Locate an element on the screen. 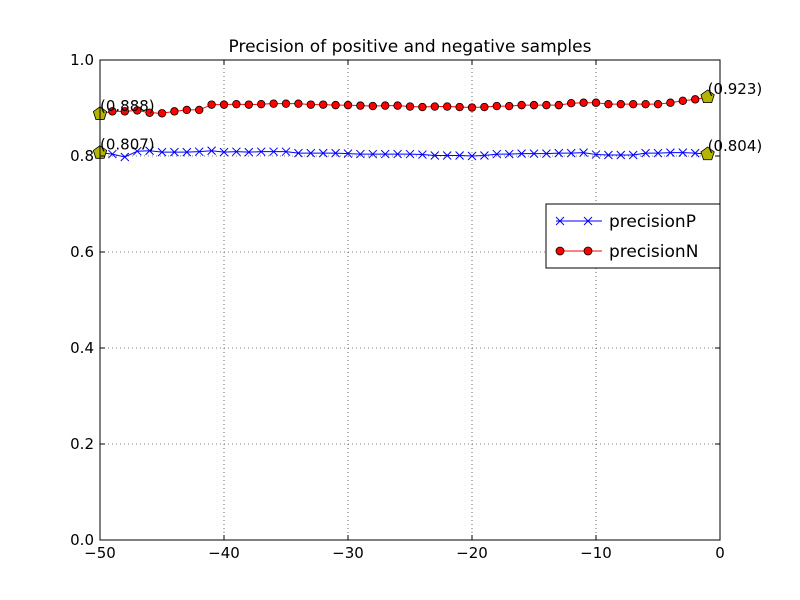 The height and width of the screenshot is (600, 800). legend-entry-precisionN: precisionN is located at coordinates (626, 252).